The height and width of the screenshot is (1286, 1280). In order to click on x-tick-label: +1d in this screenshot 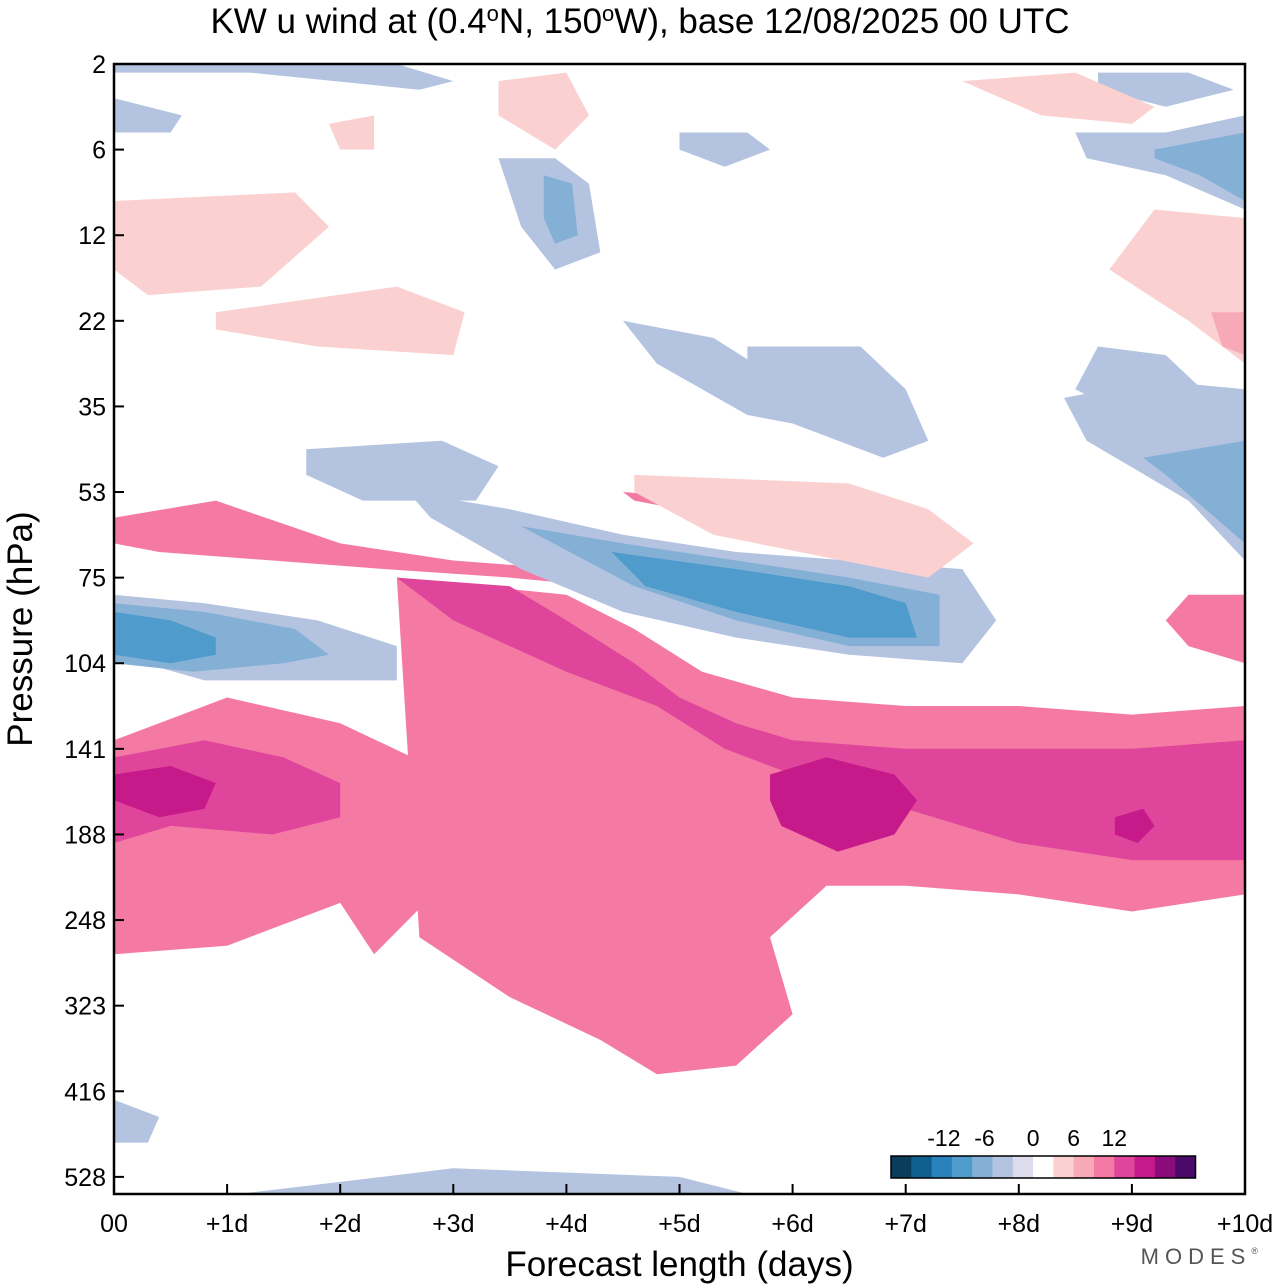, I will do `click(227, 1224)`.